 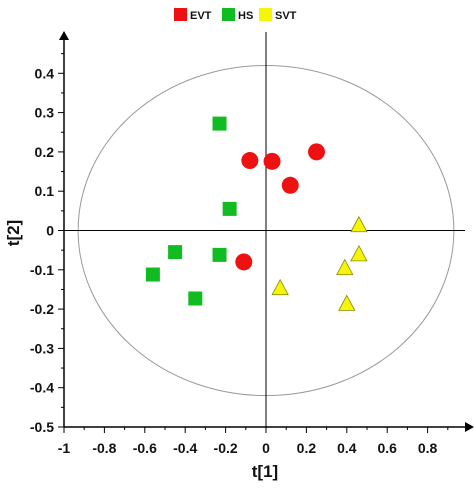 I want to click on x-tick-label: 0.8, so click(x=428, y=448).